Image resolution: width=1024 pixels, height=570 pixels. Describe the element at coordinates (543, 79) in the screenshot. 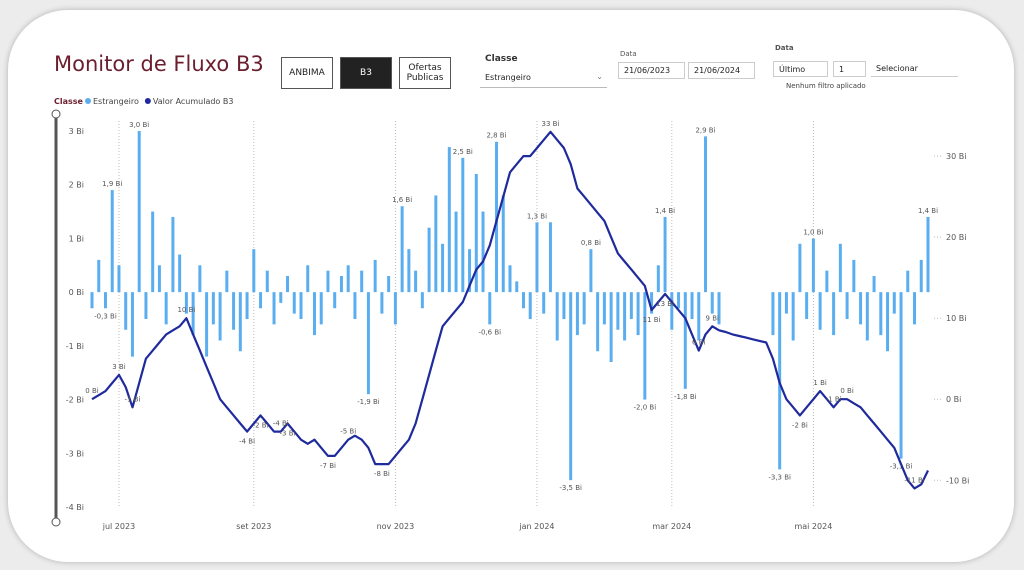

I see `classe-dropdown: Estrangeiro ⌄` at that location.